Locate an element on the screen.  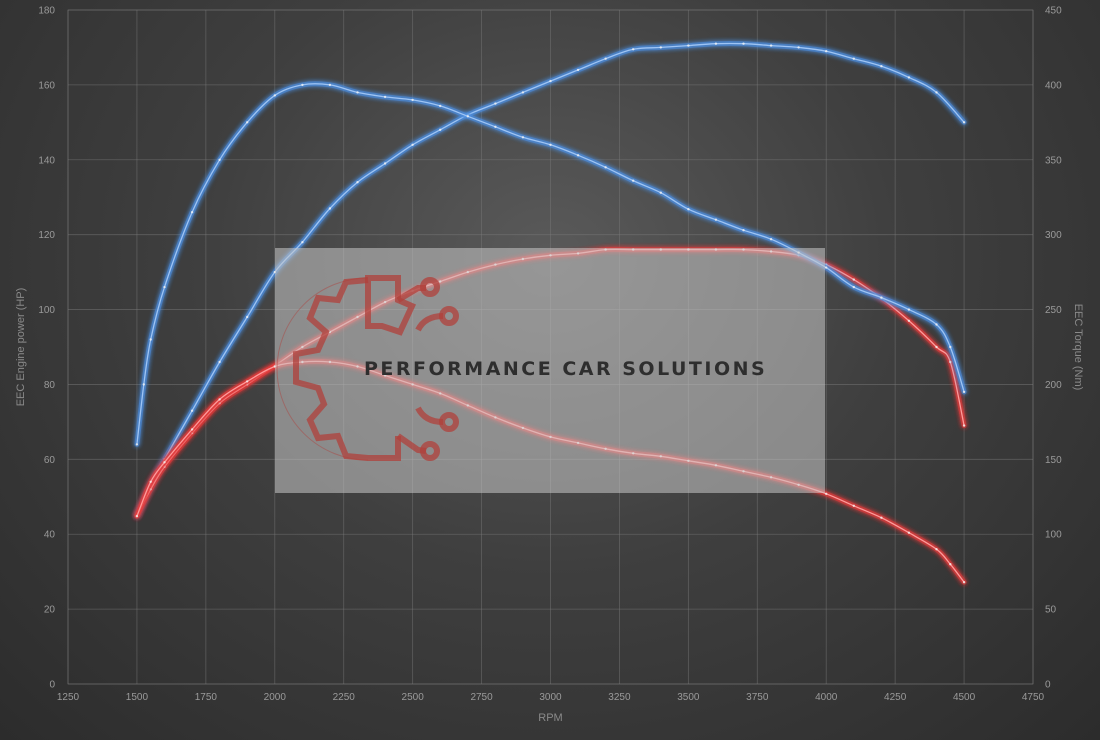
y-tick-label: 100 is located at coordinates (46, 310).